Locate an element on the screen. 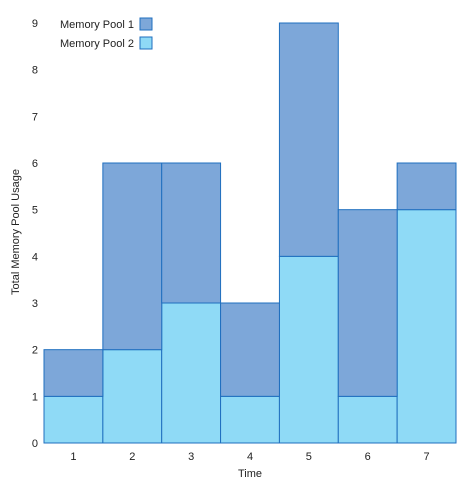 The image size is (470, 480). y-tick-label: 7 is located at coordinates (35, 117).